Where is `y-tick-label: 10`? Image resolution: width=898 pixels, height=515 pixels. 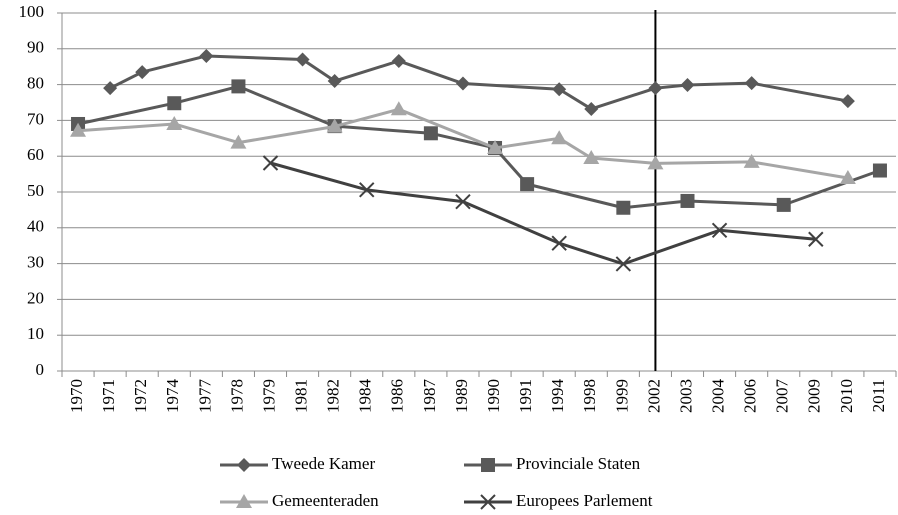 y-tick-label: 10 is located at coordinates (35, 333).